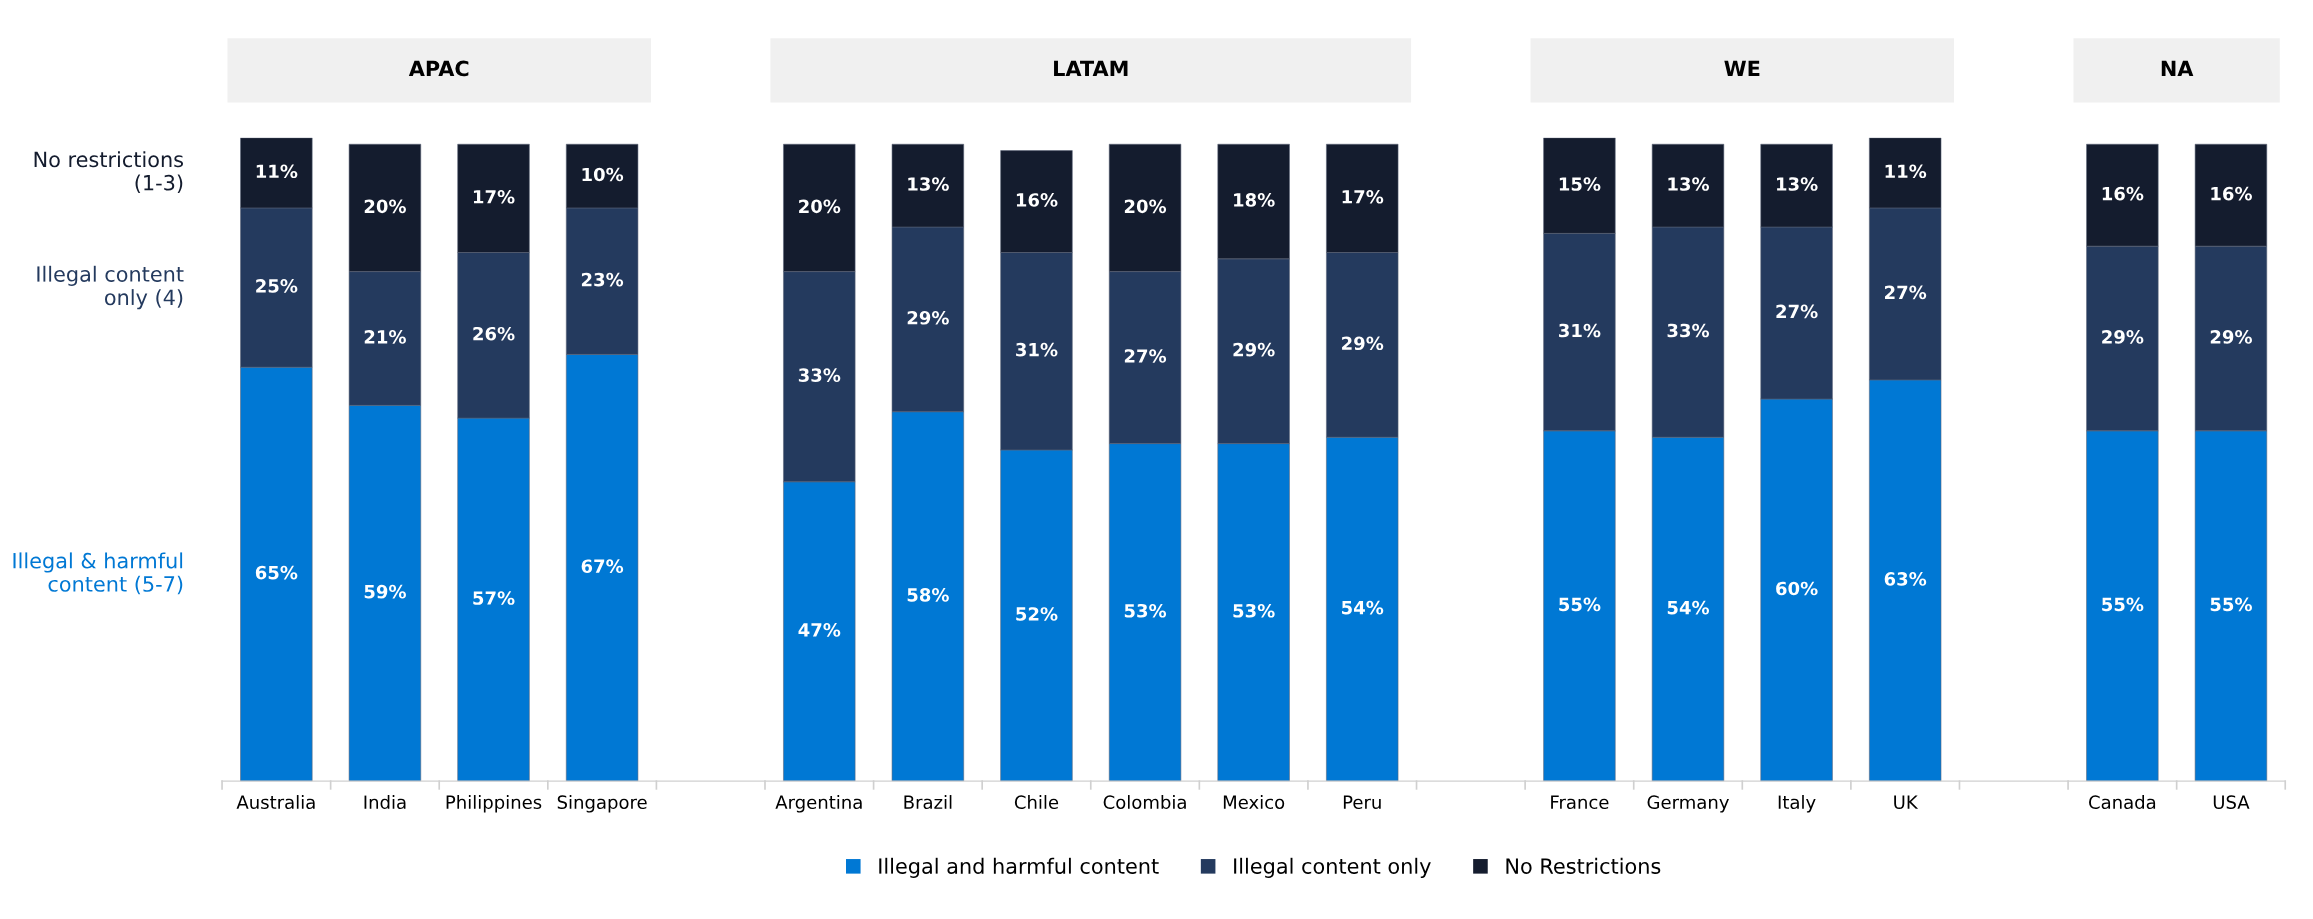 This screenshot has height=919, width=2313. Describe the element at coordinates (1580, 802) in the screenshot. I see `x-tick-label: France` at that location.